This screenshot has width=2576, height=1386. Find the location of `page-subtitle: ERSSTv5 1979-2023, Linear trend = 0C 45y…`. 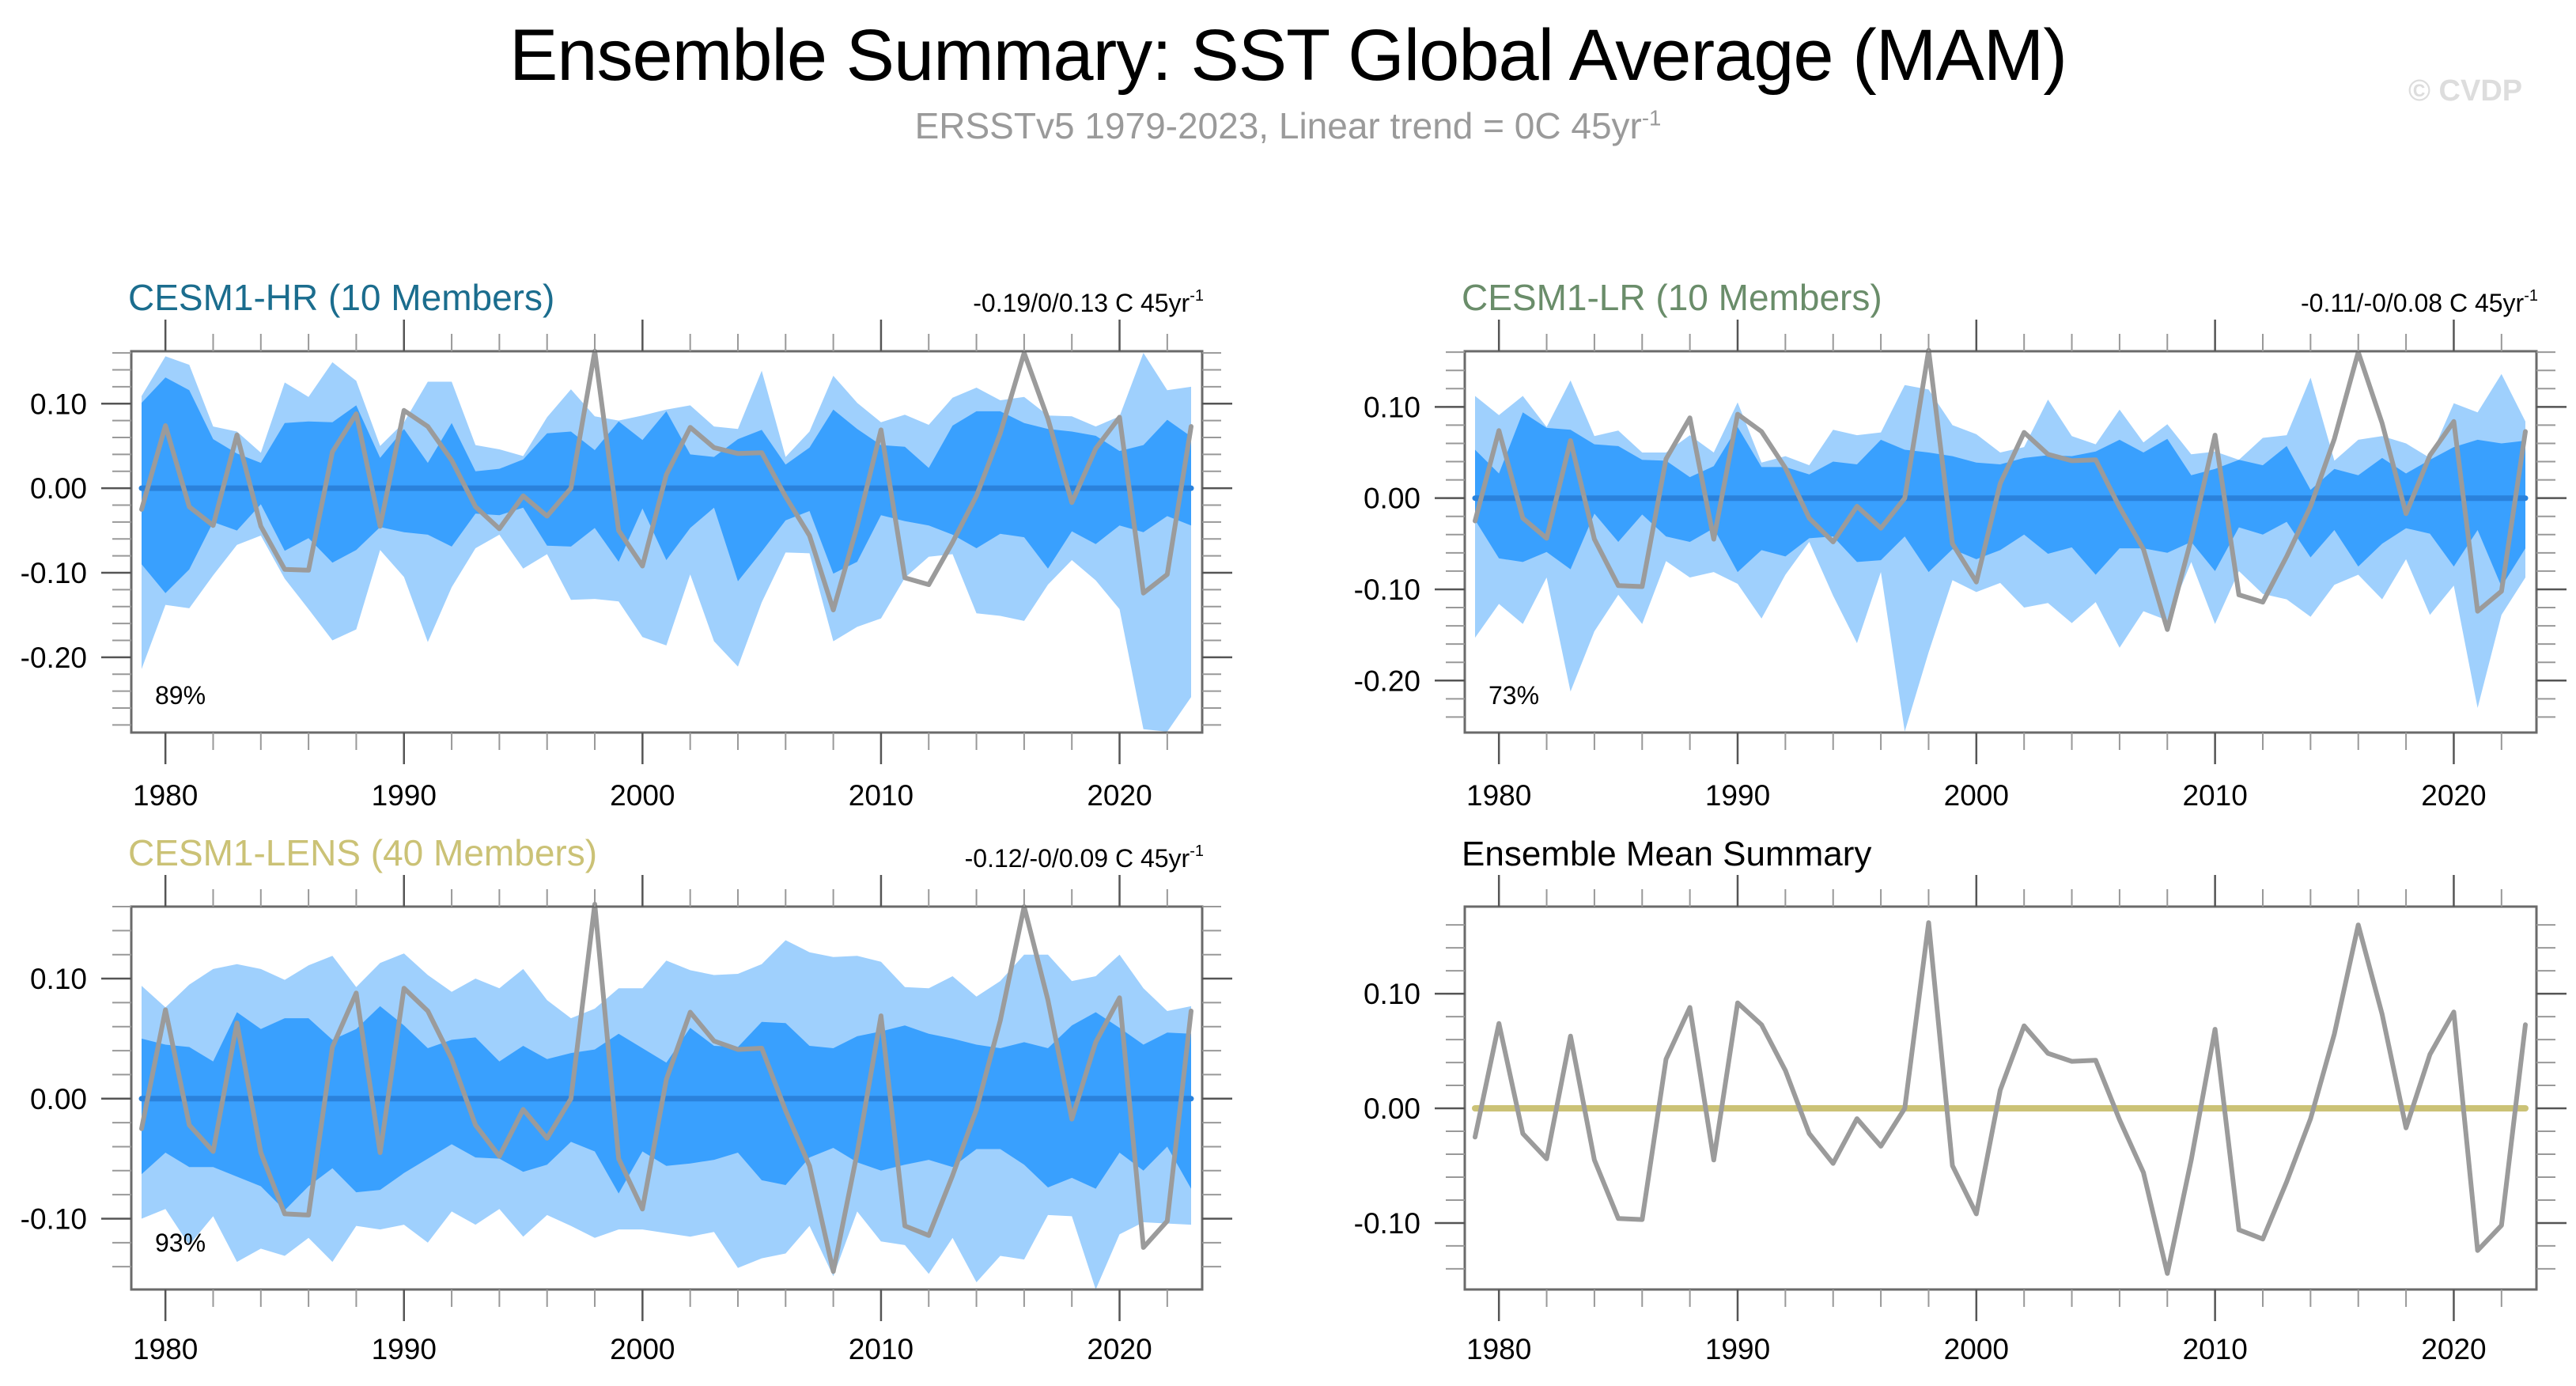

page-subtitle: ERSSTv5 1979-2023, Linear trend = 0C 45y… is located at coordinates (1288, 125).